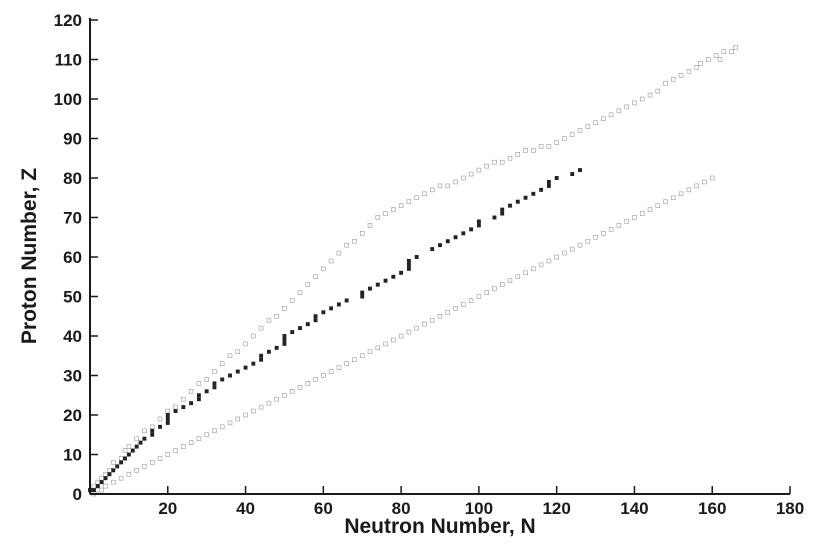  Describe the element at coordinates (72, 415) in the screenshot. I see `y-tick-label: 20` at that location.